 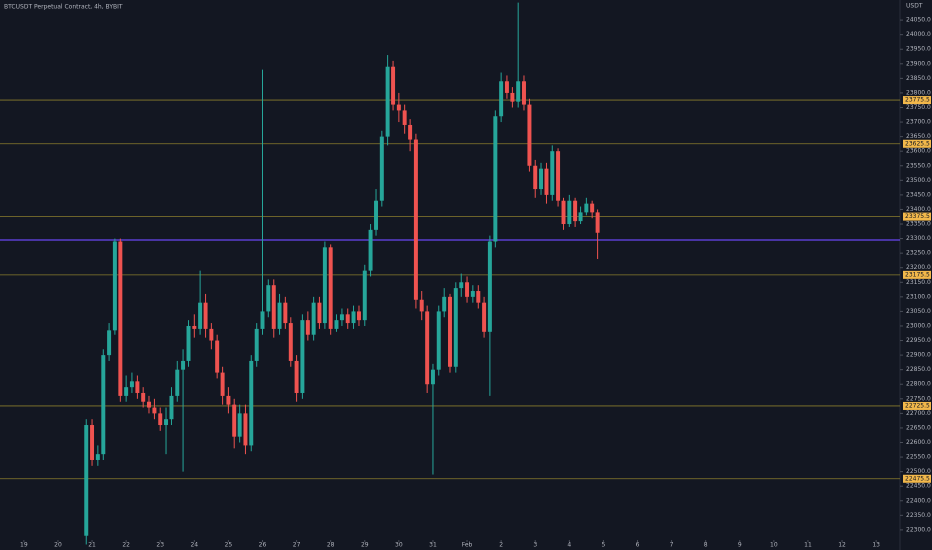 I want to click on y-tick-label: 23850.0, so click(x=918, y=78).